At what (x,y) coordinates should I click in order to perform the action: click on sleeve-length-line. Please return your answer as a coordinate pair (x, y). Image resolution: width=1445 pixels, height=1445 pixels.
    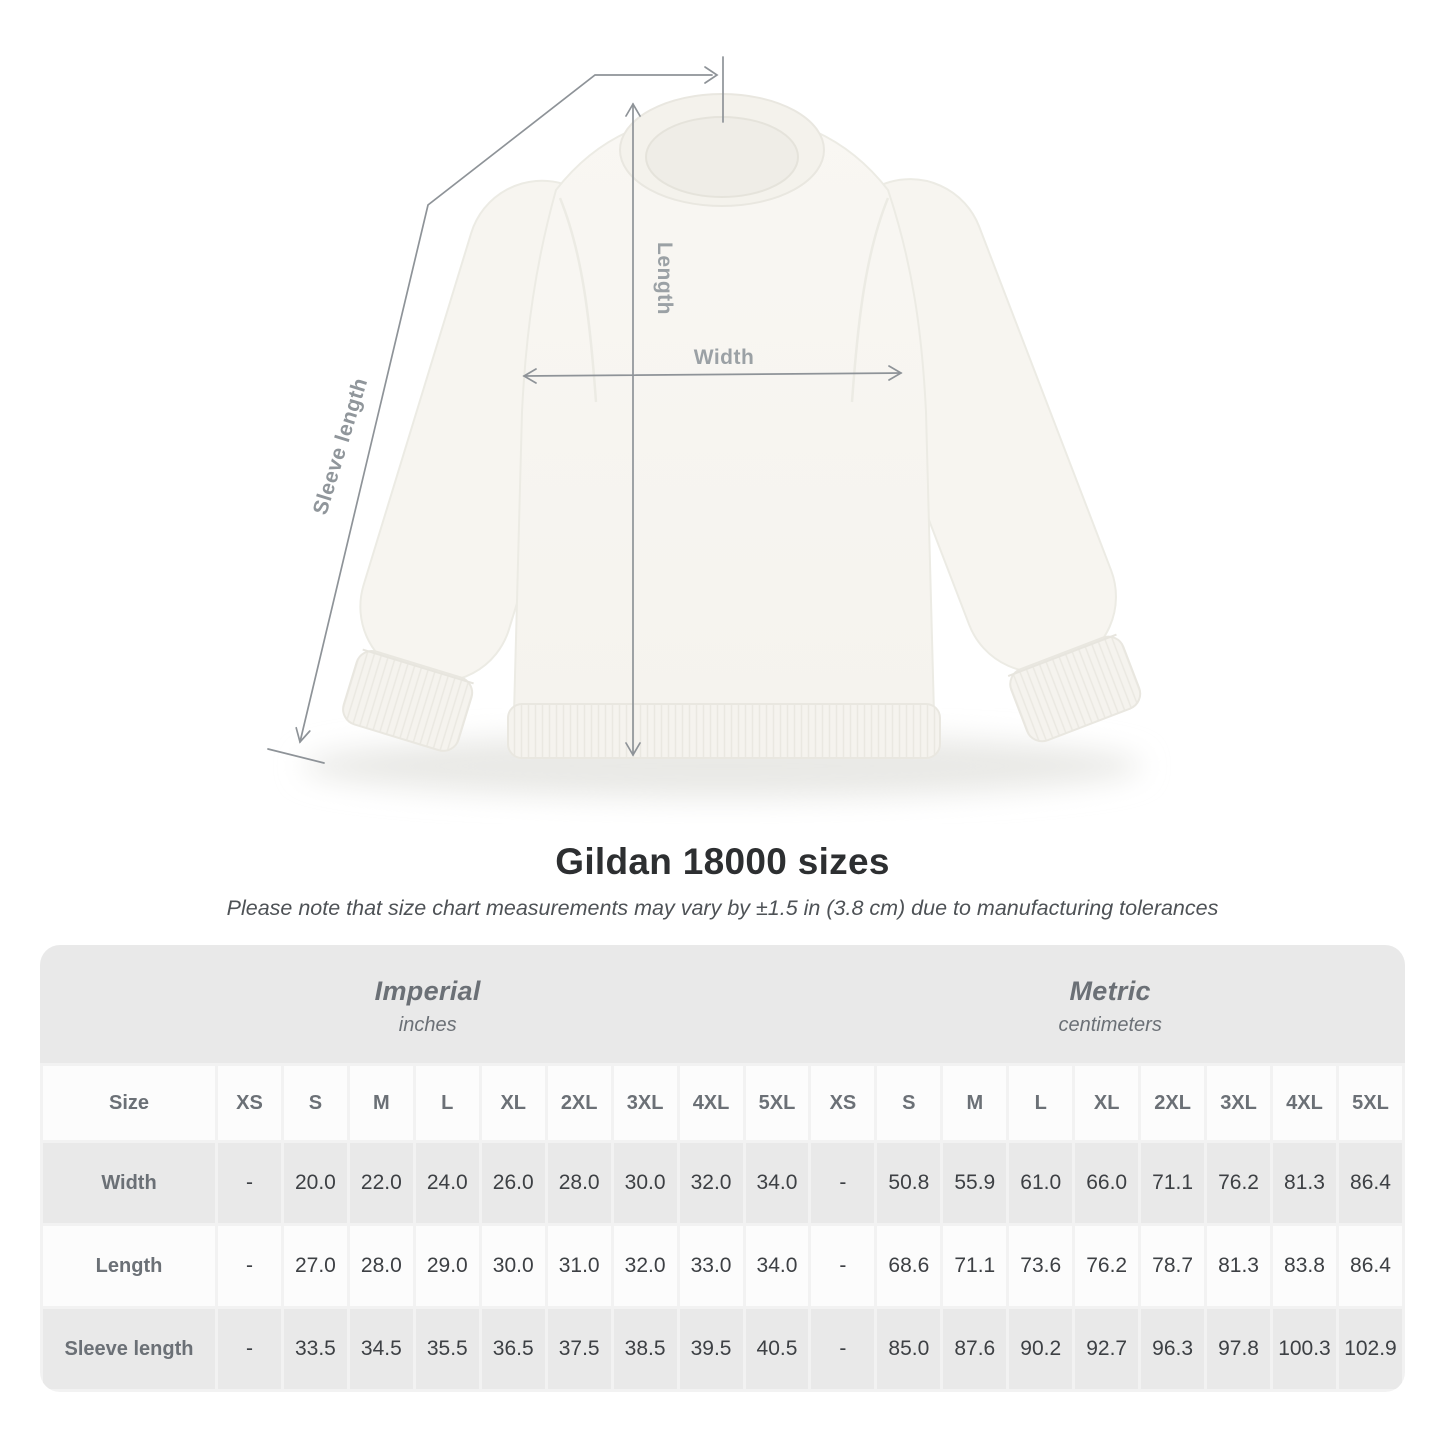
    Looking at the image, I should click on (506, 408).